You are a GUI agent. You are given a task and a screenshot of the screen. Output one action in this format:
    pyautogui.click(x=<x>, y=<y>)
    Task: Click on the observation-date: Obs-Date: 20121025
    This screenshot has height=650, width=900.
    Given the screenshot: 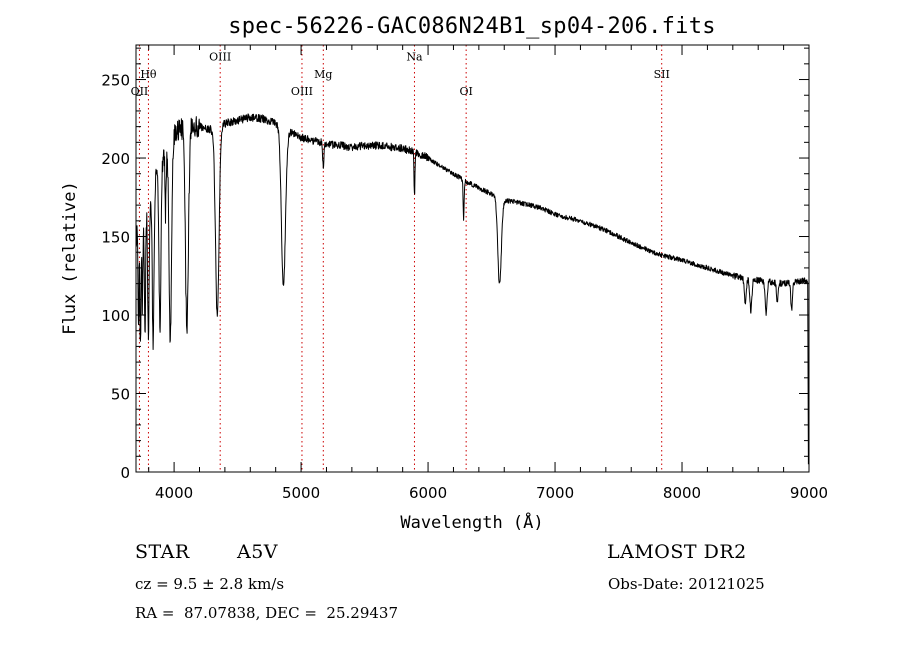 What is the action you would take?
    pyautogui.click(x=686, y=584)
    